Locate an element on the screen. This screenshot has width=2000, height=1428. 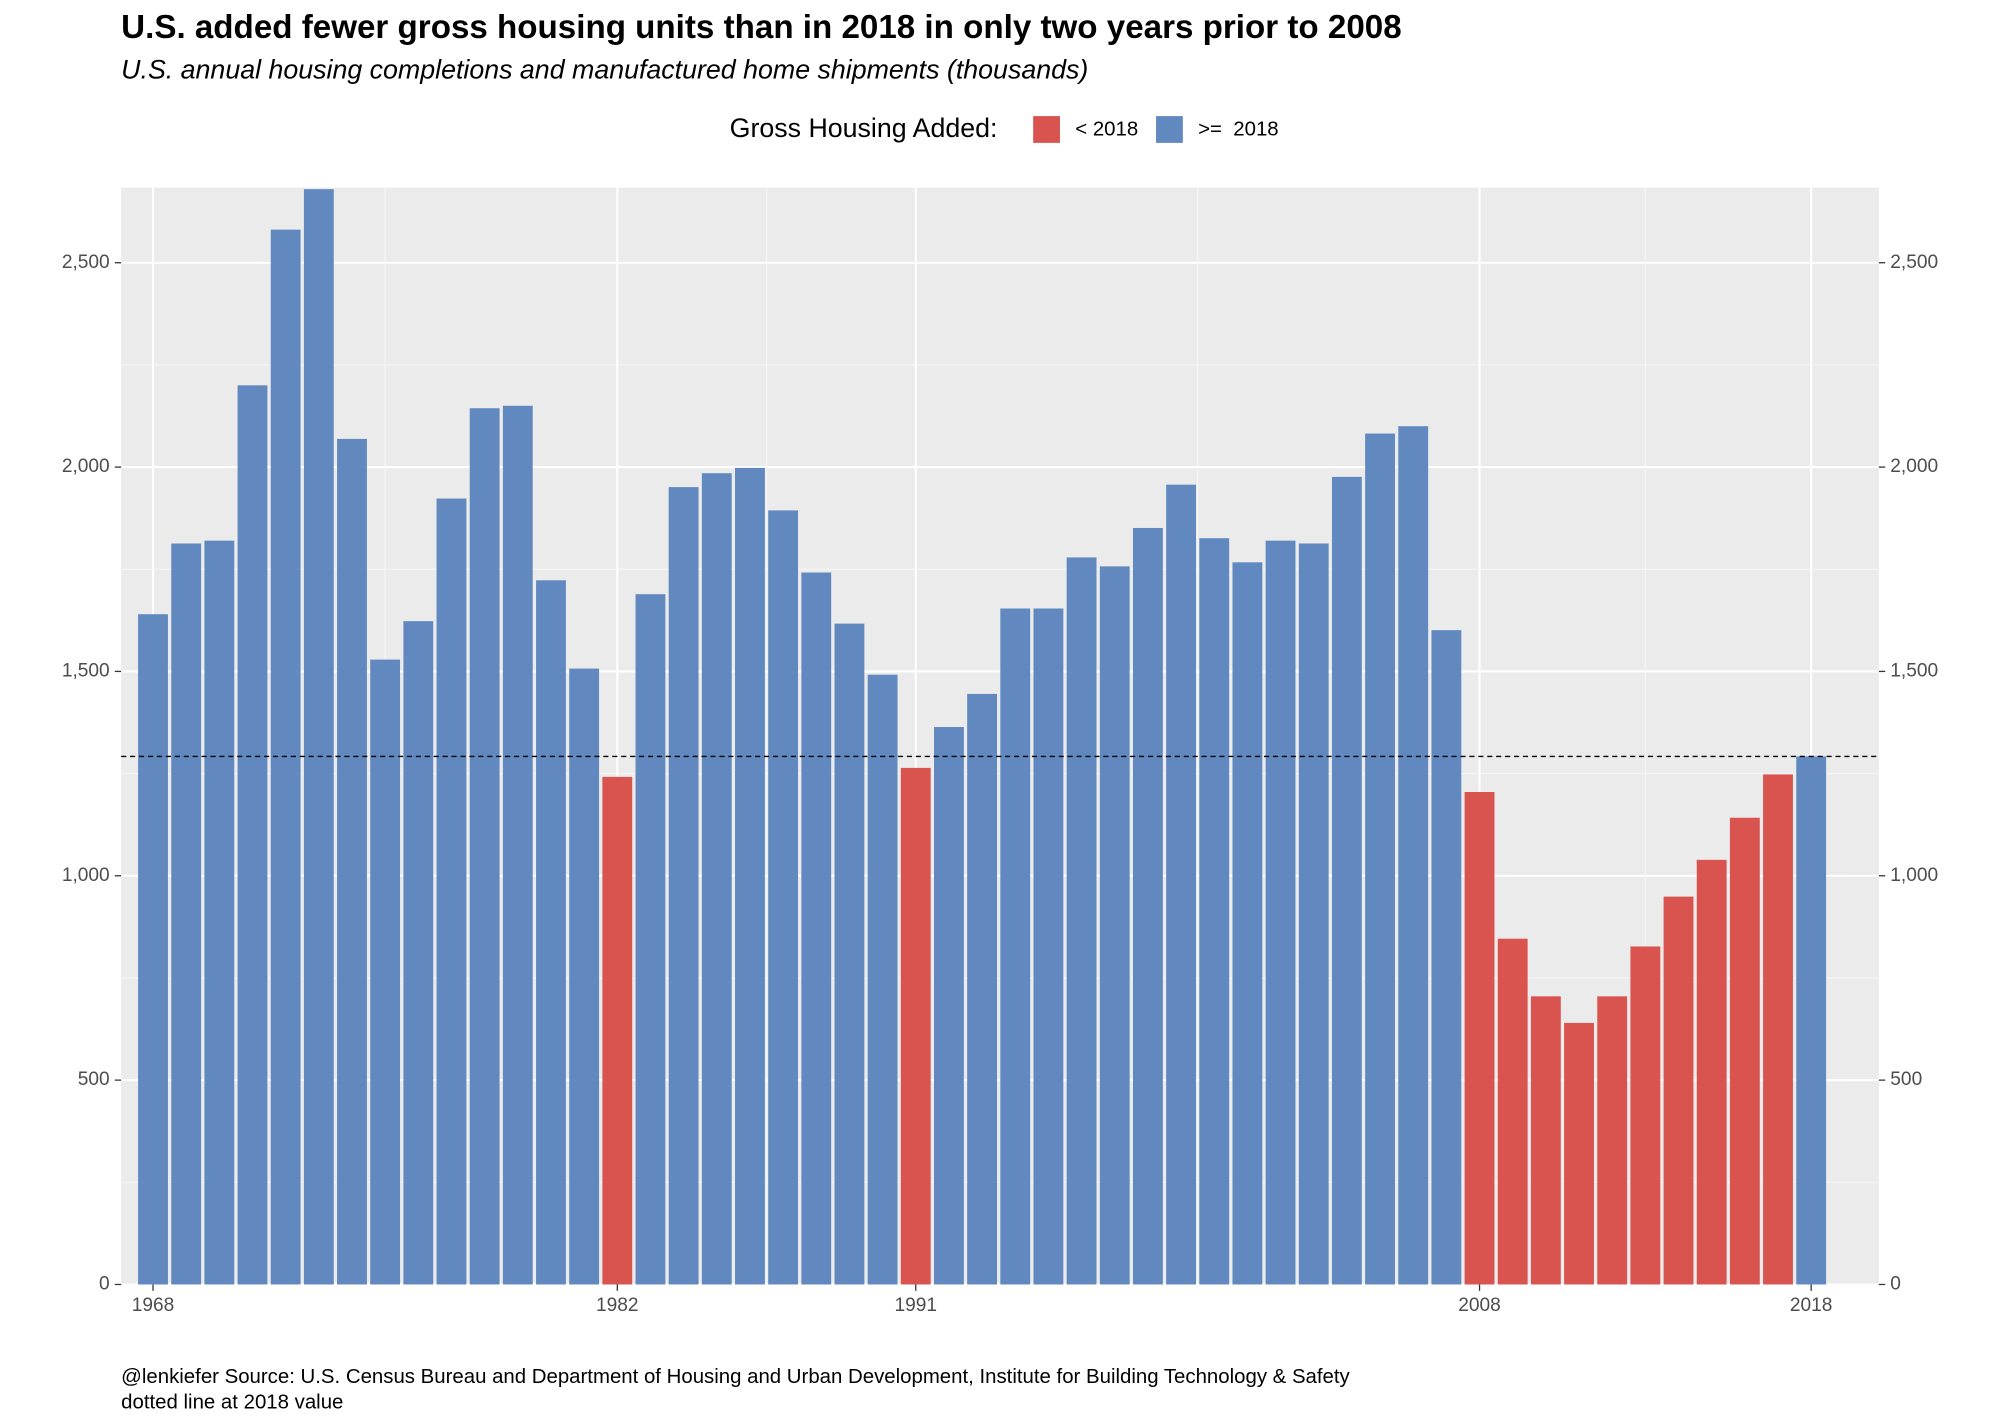
y2-tick-label: 1,500 is located at coordinates (1914, 670).